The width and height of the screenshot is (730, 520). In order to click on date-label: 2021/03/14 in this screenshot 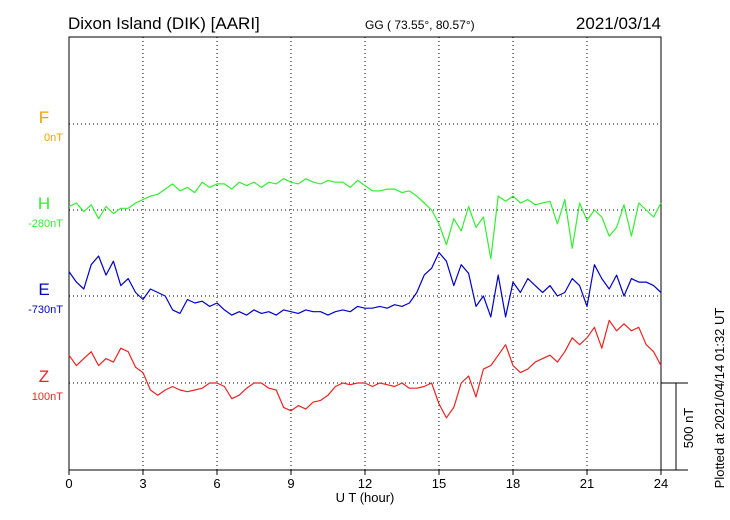, I will do `click(618, 23)`.